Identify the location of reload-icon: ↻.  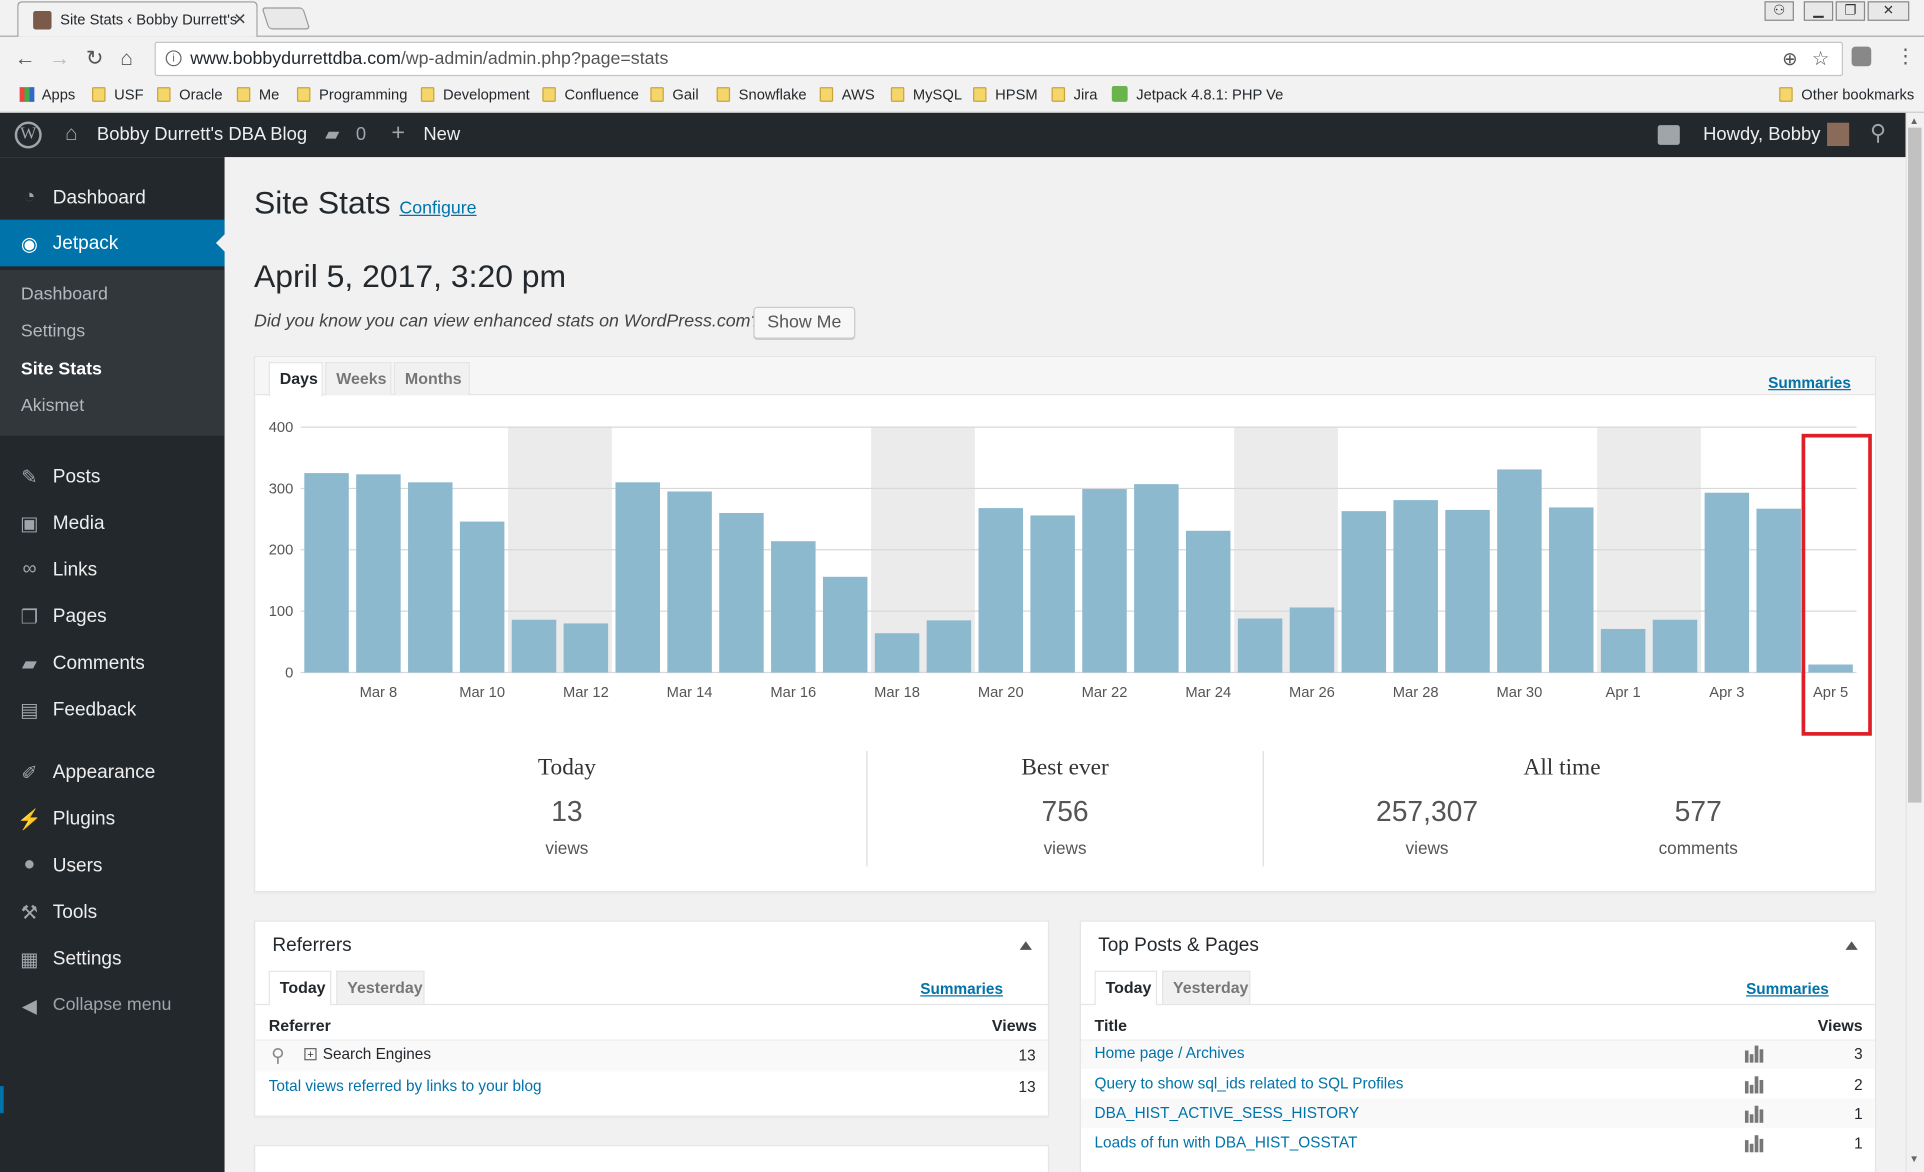
(94, 58).